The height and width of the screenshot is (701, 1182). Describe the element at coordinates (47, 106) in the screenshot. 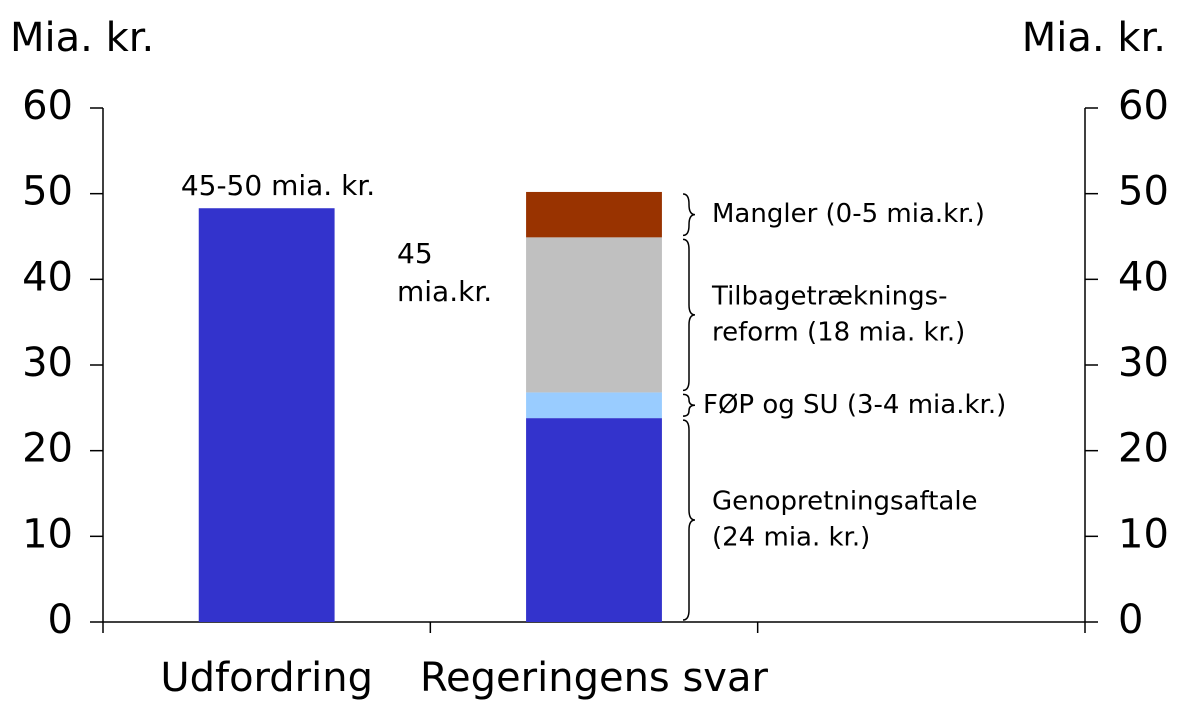

I see `y-tick-label: 60` at that location.